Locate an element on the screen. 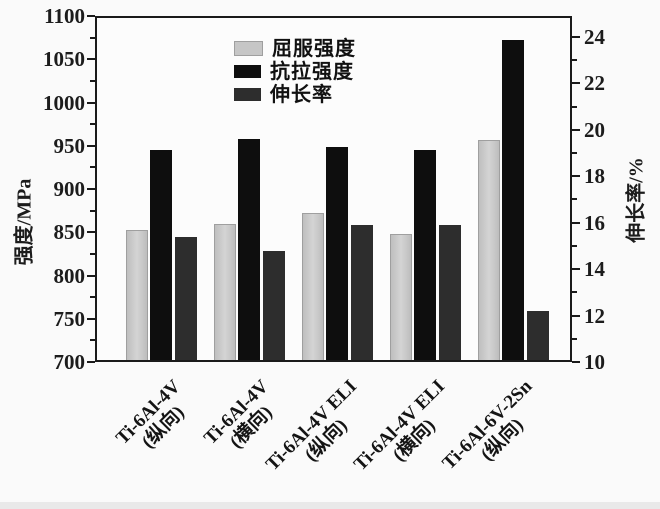 Image resolution: width=660 pixels, height=509 pixels. bar-伸长率-group1 is located at coordinates (185, 299).